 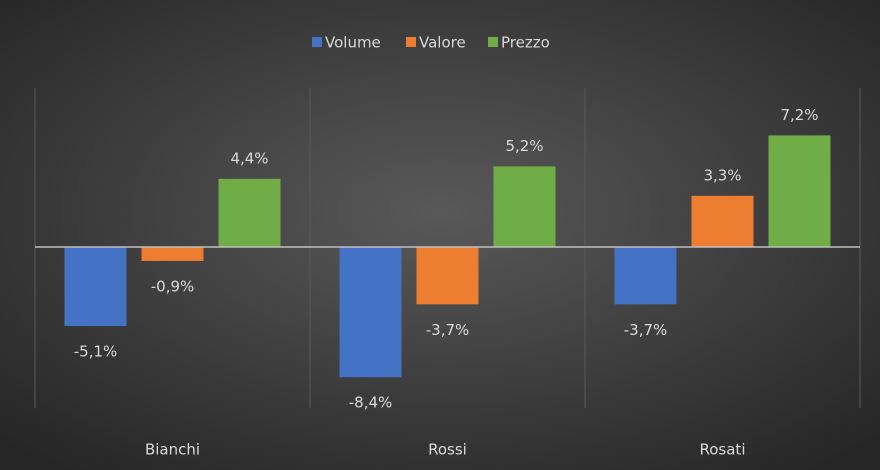 What do you see at coordinates (353, 43) in the screenshot?
I see `legend-label: Volume` at bounding box center [353, 43].